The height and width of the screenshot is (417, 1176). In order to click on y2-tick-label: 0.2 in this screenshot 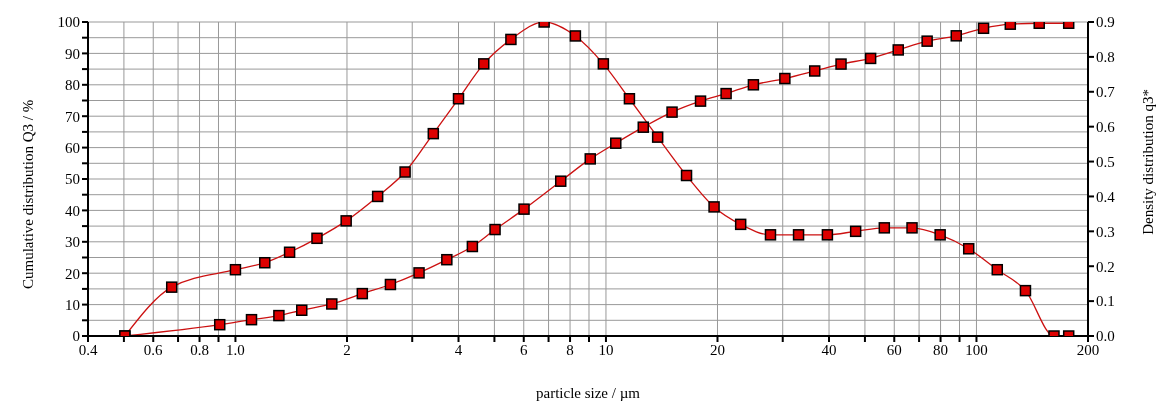, I will do `click(1105, 266)`.